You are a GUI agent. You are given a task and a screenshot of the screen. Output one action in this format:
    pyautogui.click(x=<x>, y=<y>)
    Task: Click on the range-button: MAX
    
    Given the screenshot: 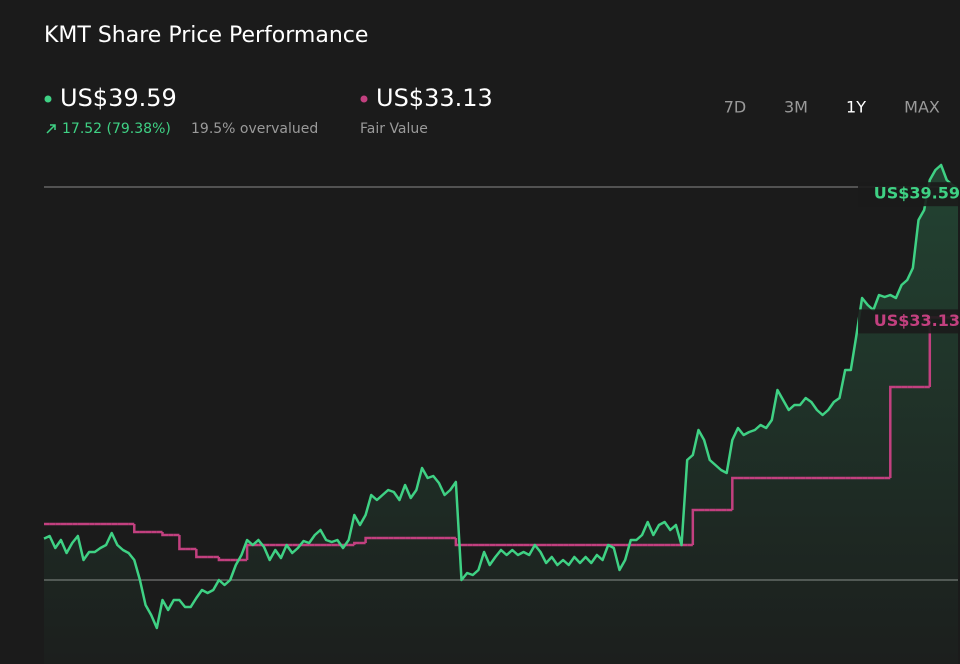 What is the action you would take?
    pyautogui.click(x=922, y=107)
    